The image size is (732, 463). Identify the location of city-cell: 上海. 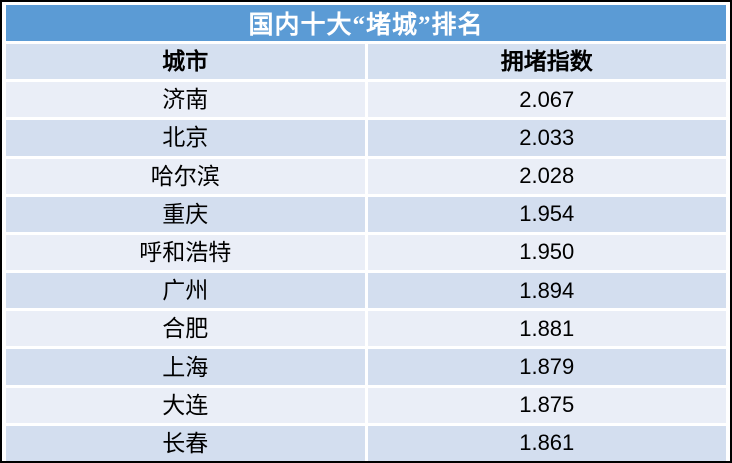
(185, 367).